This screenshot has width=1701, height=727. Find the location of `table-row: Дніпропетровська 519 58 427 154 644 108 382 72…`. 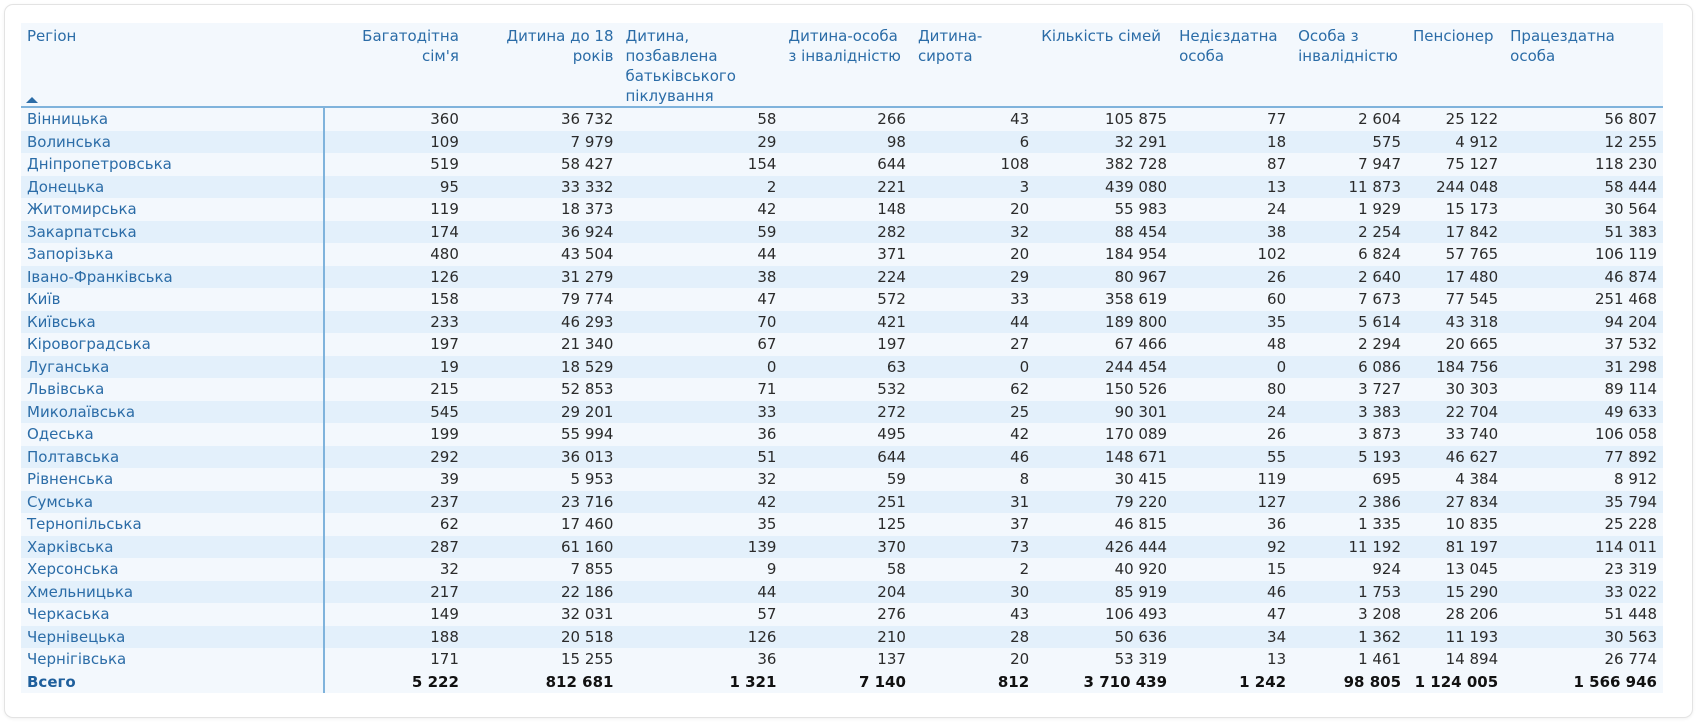

table-row: Дніпропетровська 519 58 427 154 644 108 382 72… is located at coordinates (842, 164).